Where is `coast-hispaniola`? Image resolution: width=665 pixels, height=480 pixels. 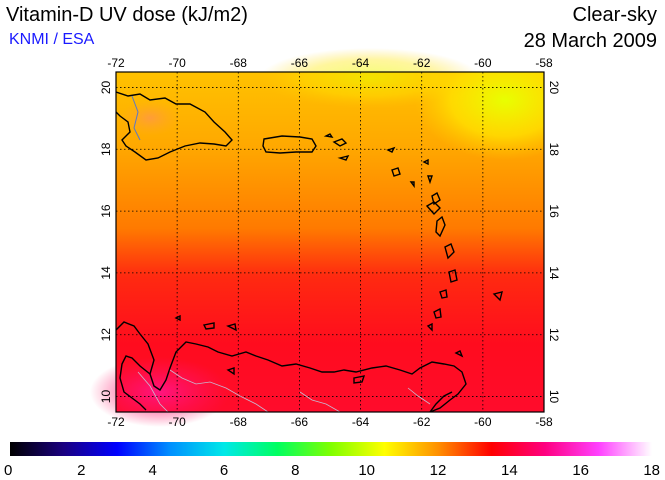 coast-hispaniola is located at coordinates (174, 126).